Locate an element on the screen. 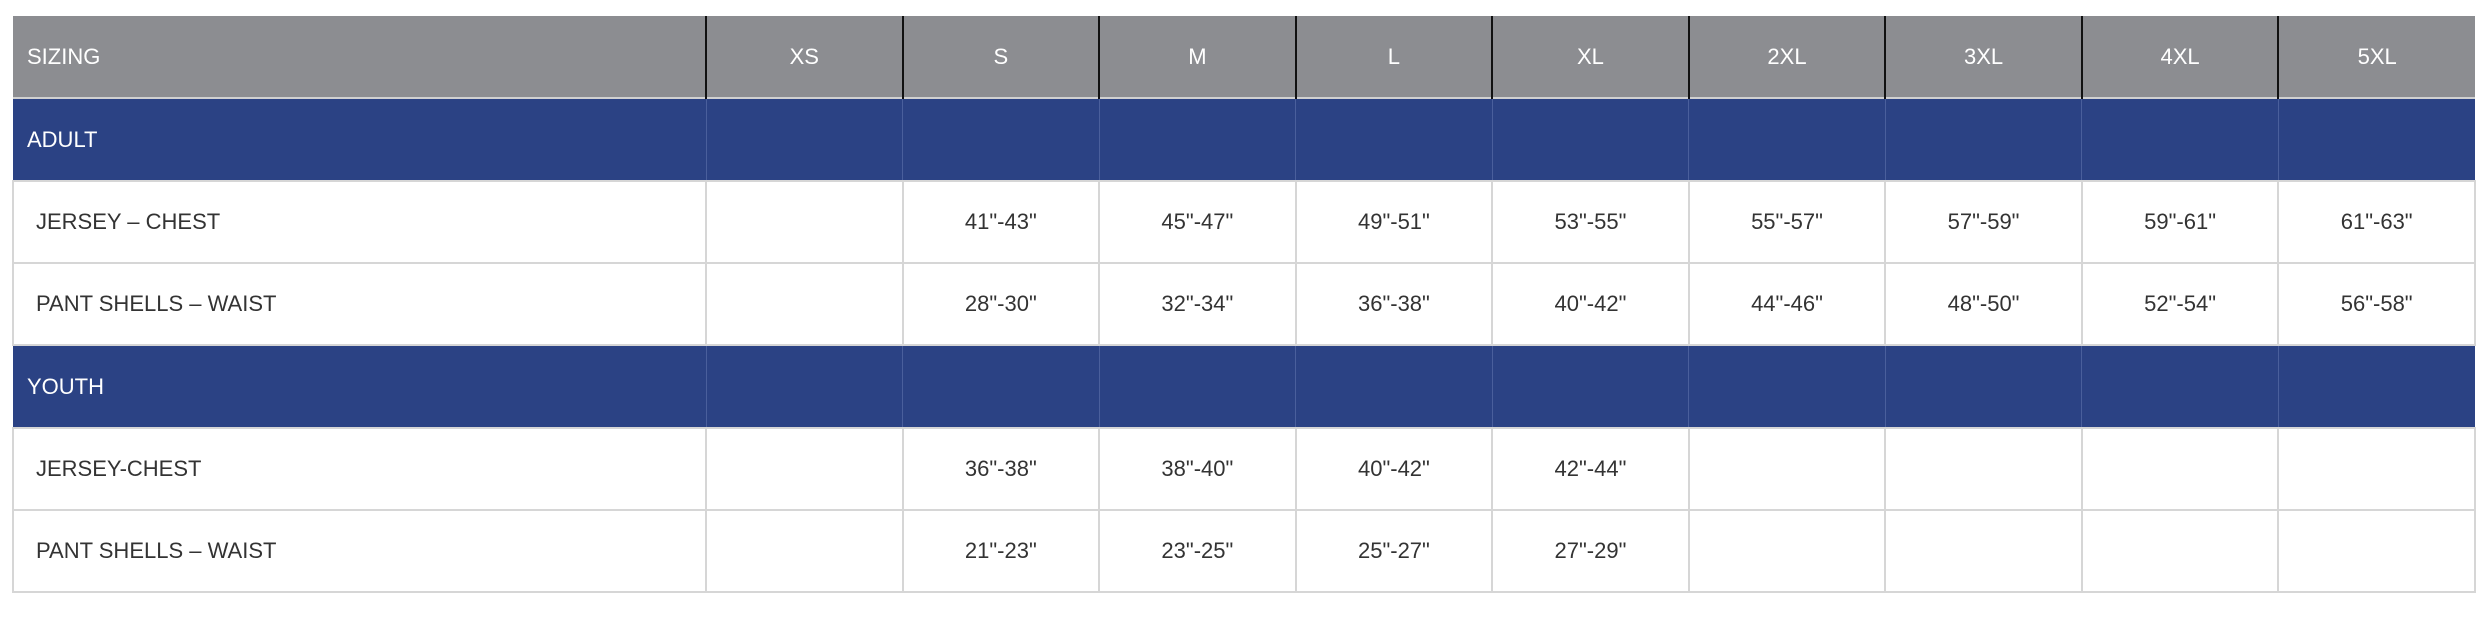 The image size is (2486, 627). size-cell: 27"-29" is located at coordinates (1590, 551).